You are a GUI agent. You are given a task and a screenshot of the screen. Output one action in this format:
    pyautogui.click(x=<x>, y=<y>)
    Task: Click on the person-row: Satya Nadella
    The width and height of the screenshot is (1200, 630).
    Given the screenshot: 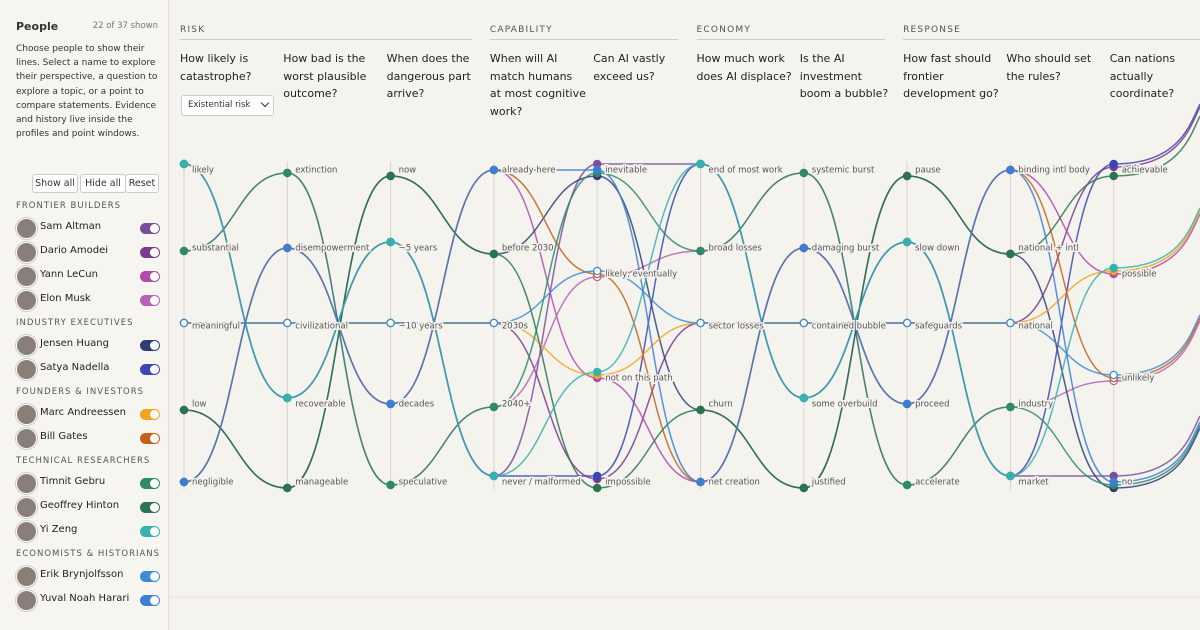 What is the action you would take?
    pyautogui.click(x=89, y=369)
    